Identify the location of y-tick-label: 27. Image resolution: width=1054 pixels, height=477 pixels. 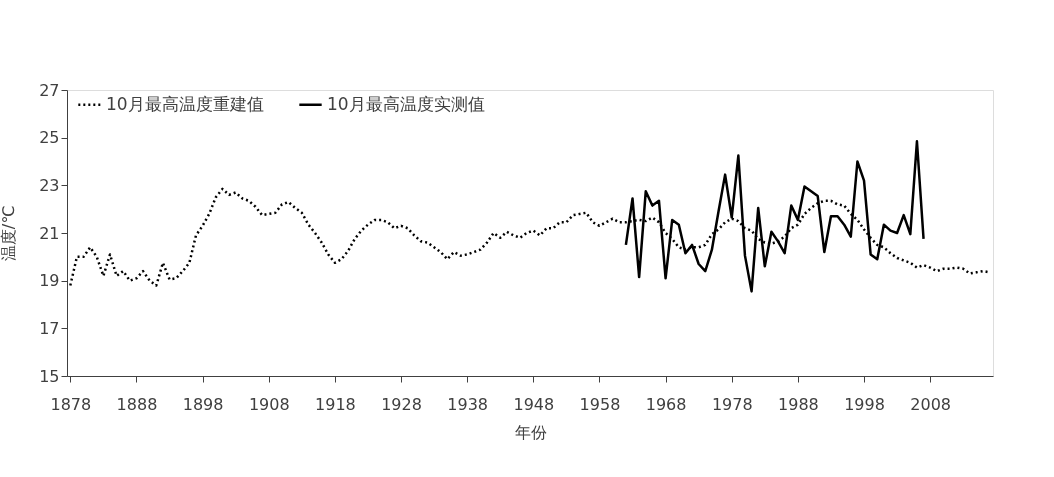
(49, 90).